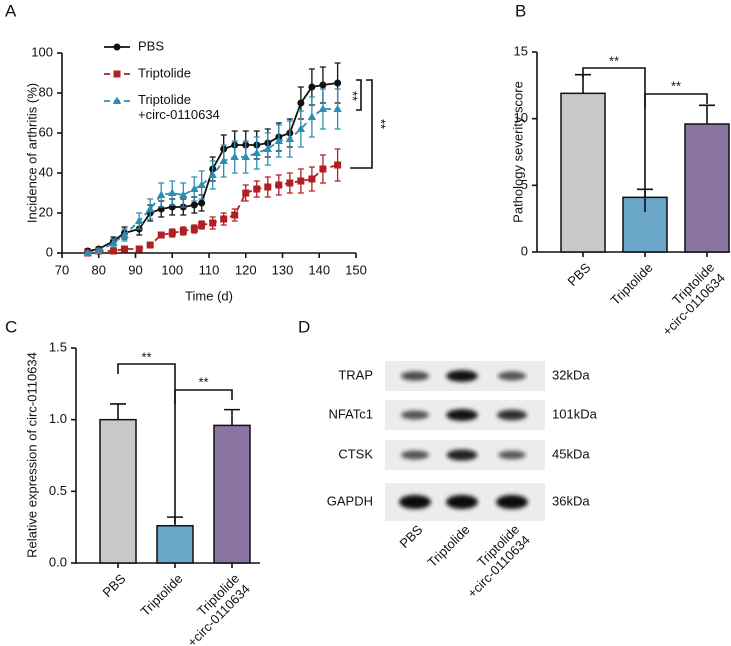  I want to click on panel-letter: D, so click(304, 326).